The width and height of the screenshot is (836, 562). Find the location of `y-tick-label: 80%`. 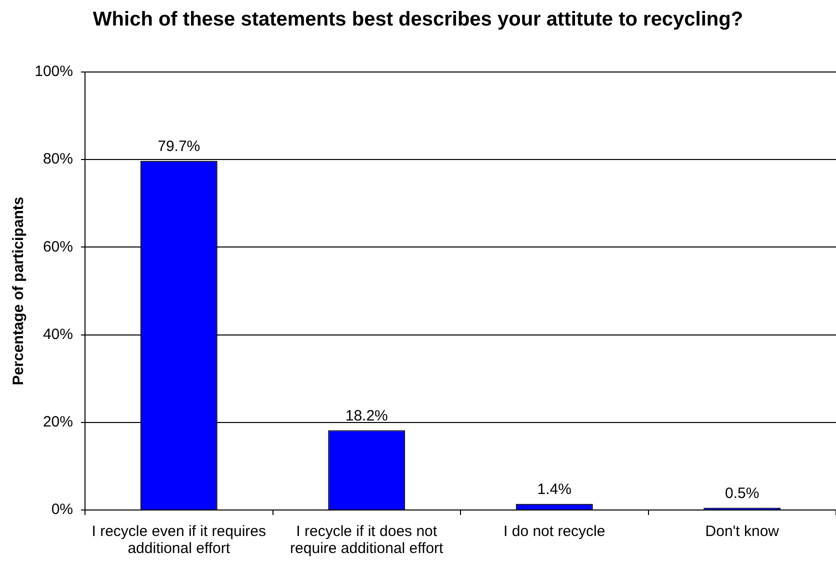

y-tick-label: 80% is located at coordinates (57, 159).